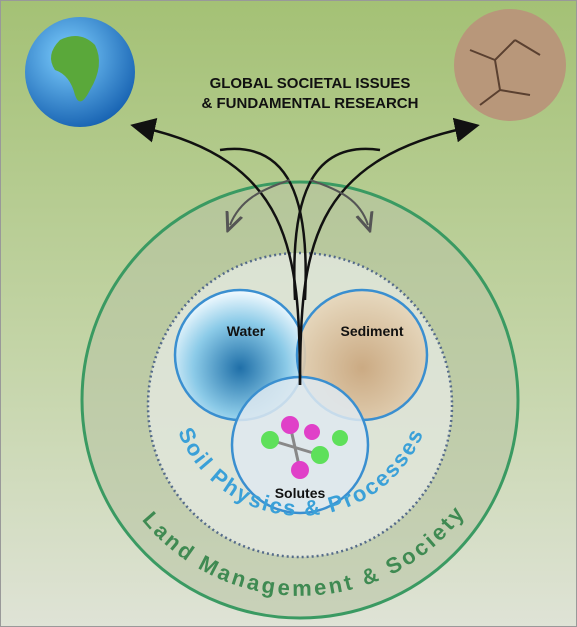 This screenshot has height=627, width=577. Describe the element at coordinates (300, 493) in the screenshot. I see `node-label: Solutes` at that location.